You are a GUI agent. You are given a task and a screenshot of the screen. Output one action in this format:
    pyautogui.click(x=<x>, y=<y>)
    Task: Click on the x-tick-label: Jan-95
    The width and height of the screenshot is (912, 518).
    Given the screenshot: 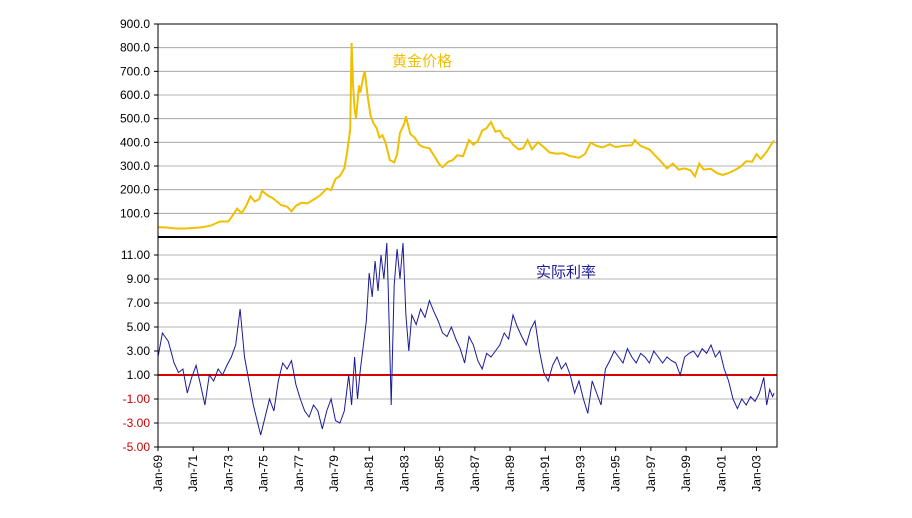 What is the action you would take?
    pyautogui.click(x=616, y=473)
    